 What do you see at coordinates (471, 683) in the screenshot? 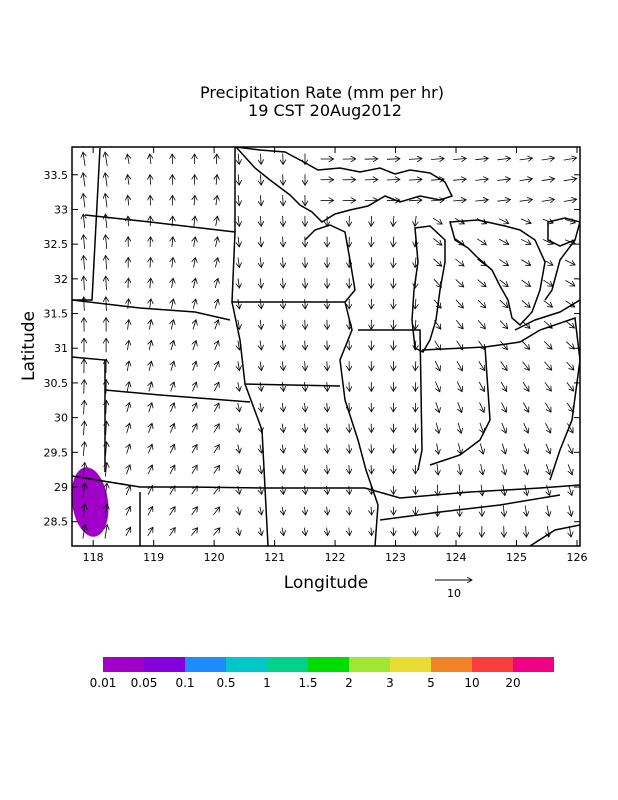
I see `colorbar-label: 10` at bounding box center [471, 683].